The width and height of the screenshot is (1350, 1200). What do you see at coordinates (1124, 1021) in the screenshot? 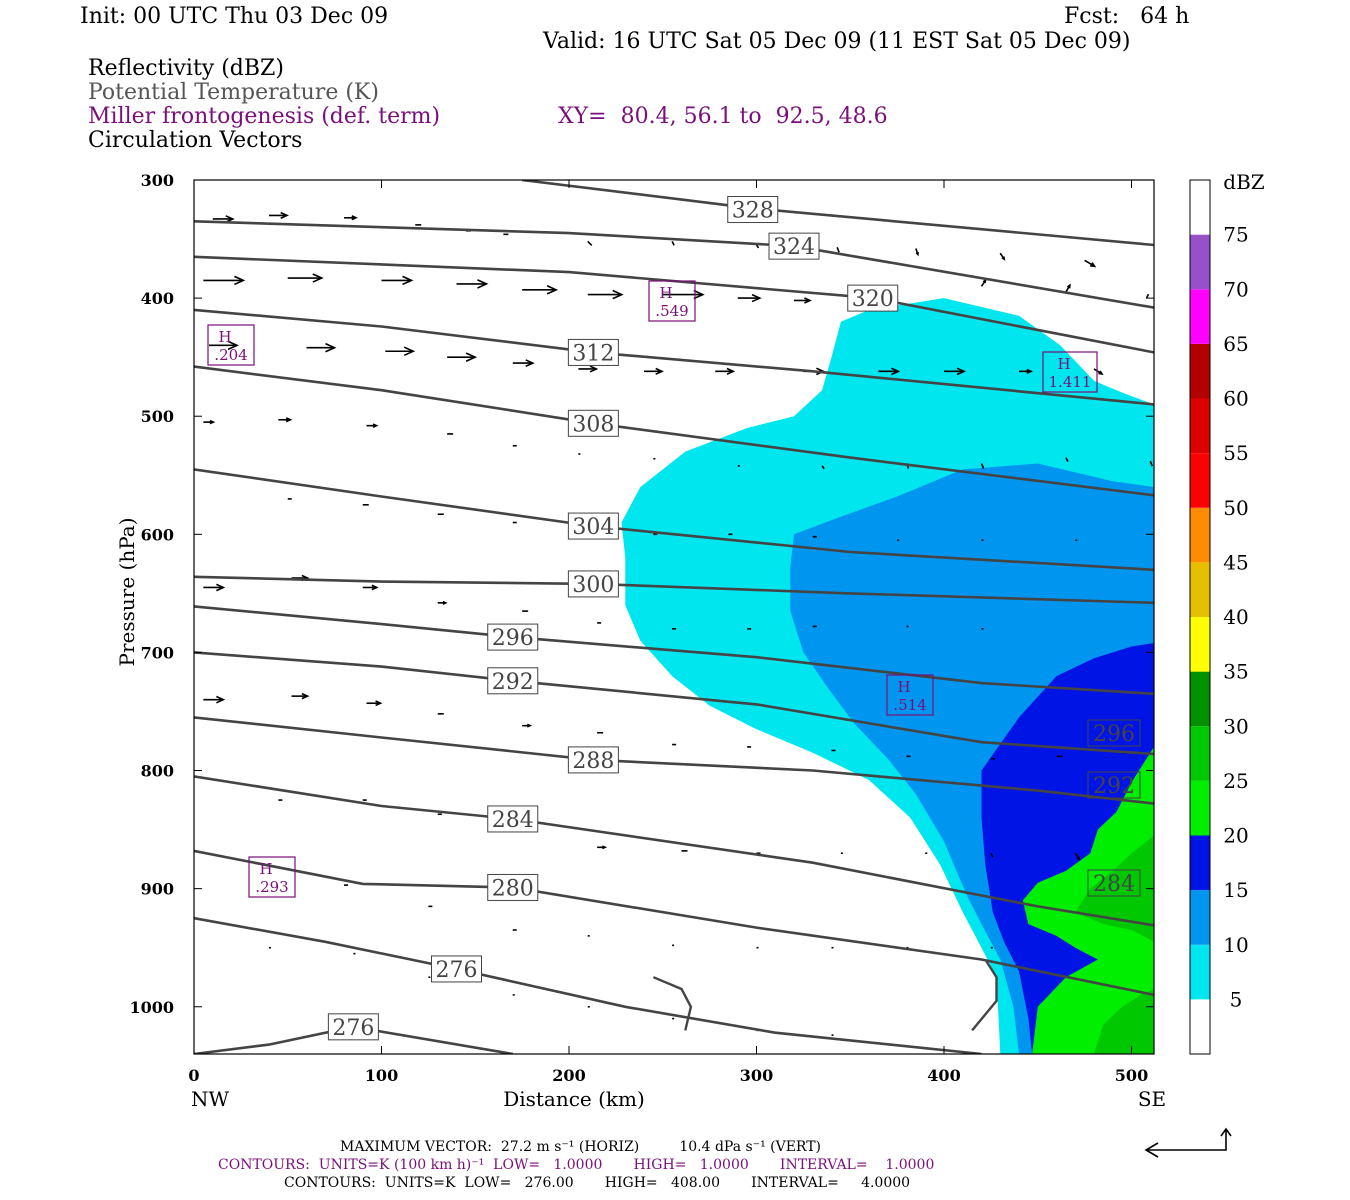
I see `refl-25-region` at bounding box center [1124, 1021].